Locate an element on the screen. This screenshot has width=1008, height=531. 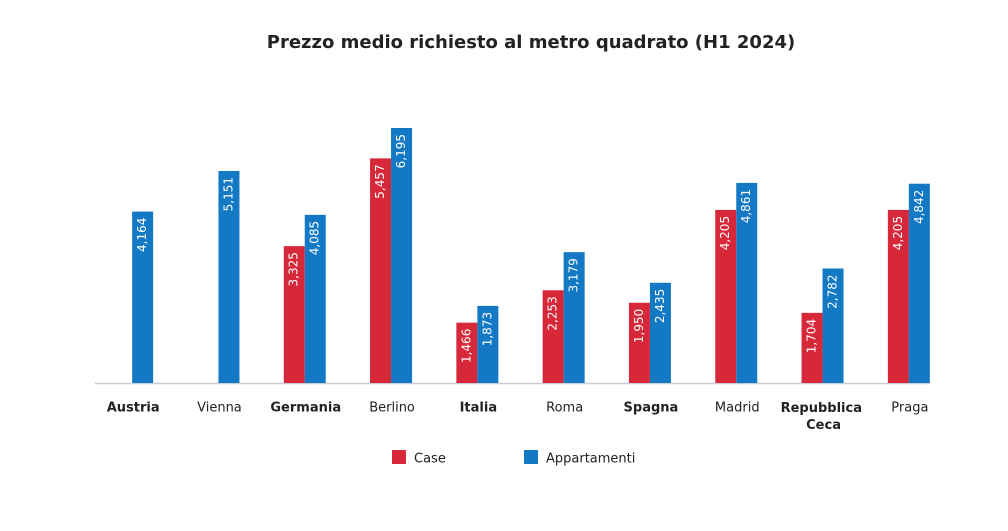
x-tick-label: Praga is located at coordinates (909, 408).